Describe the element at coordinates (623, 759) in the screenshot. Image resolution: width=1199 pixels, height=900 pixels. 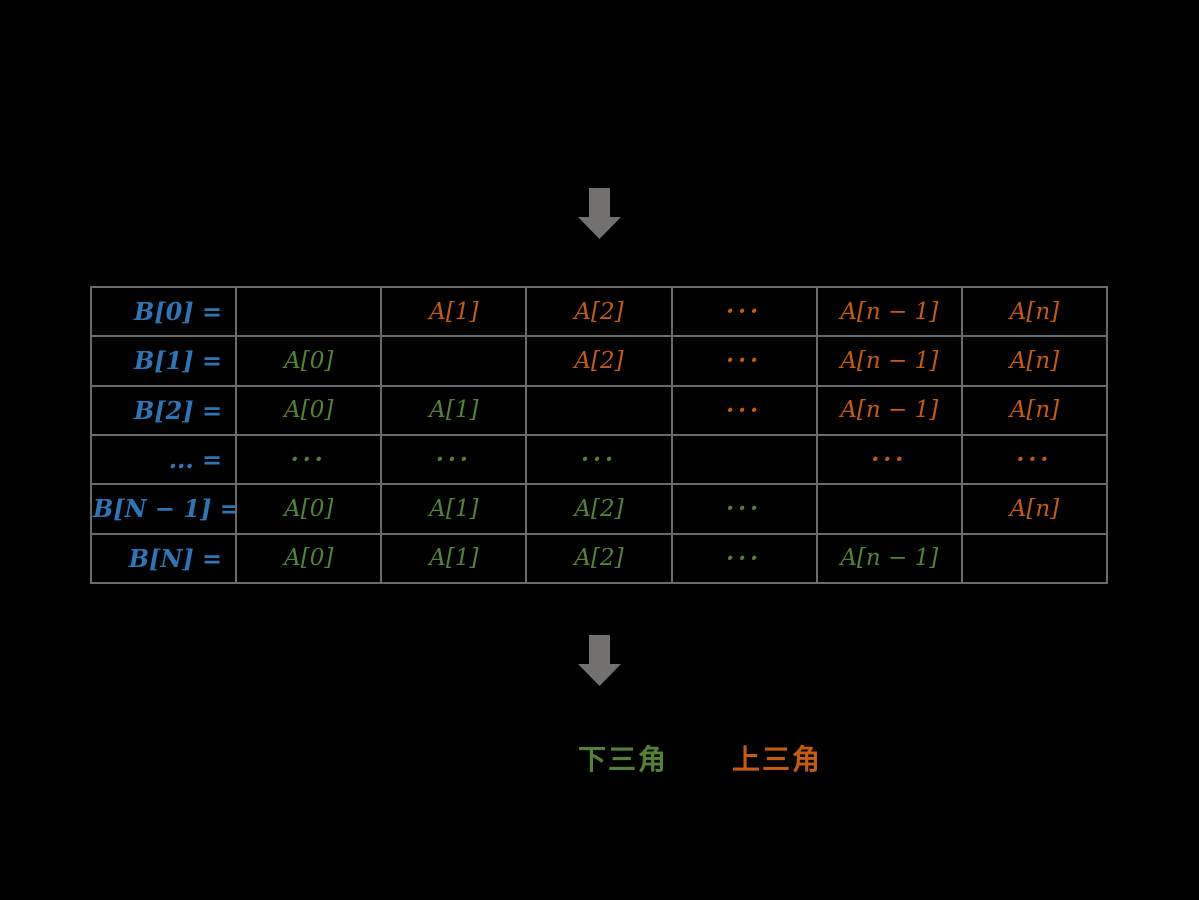
I see `legend-lower-triangle: 下三角` at that location.